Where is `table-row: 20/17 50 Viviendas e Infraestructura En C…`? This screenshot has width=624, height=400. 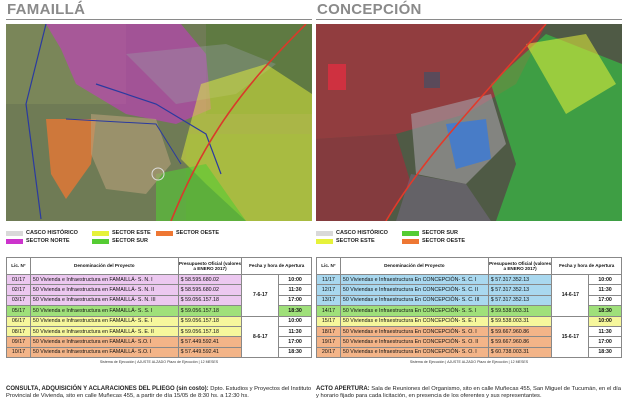 table-row: 20/17 50 Viviendas e Infraestructura En C… is located at coordinates (469, 352).